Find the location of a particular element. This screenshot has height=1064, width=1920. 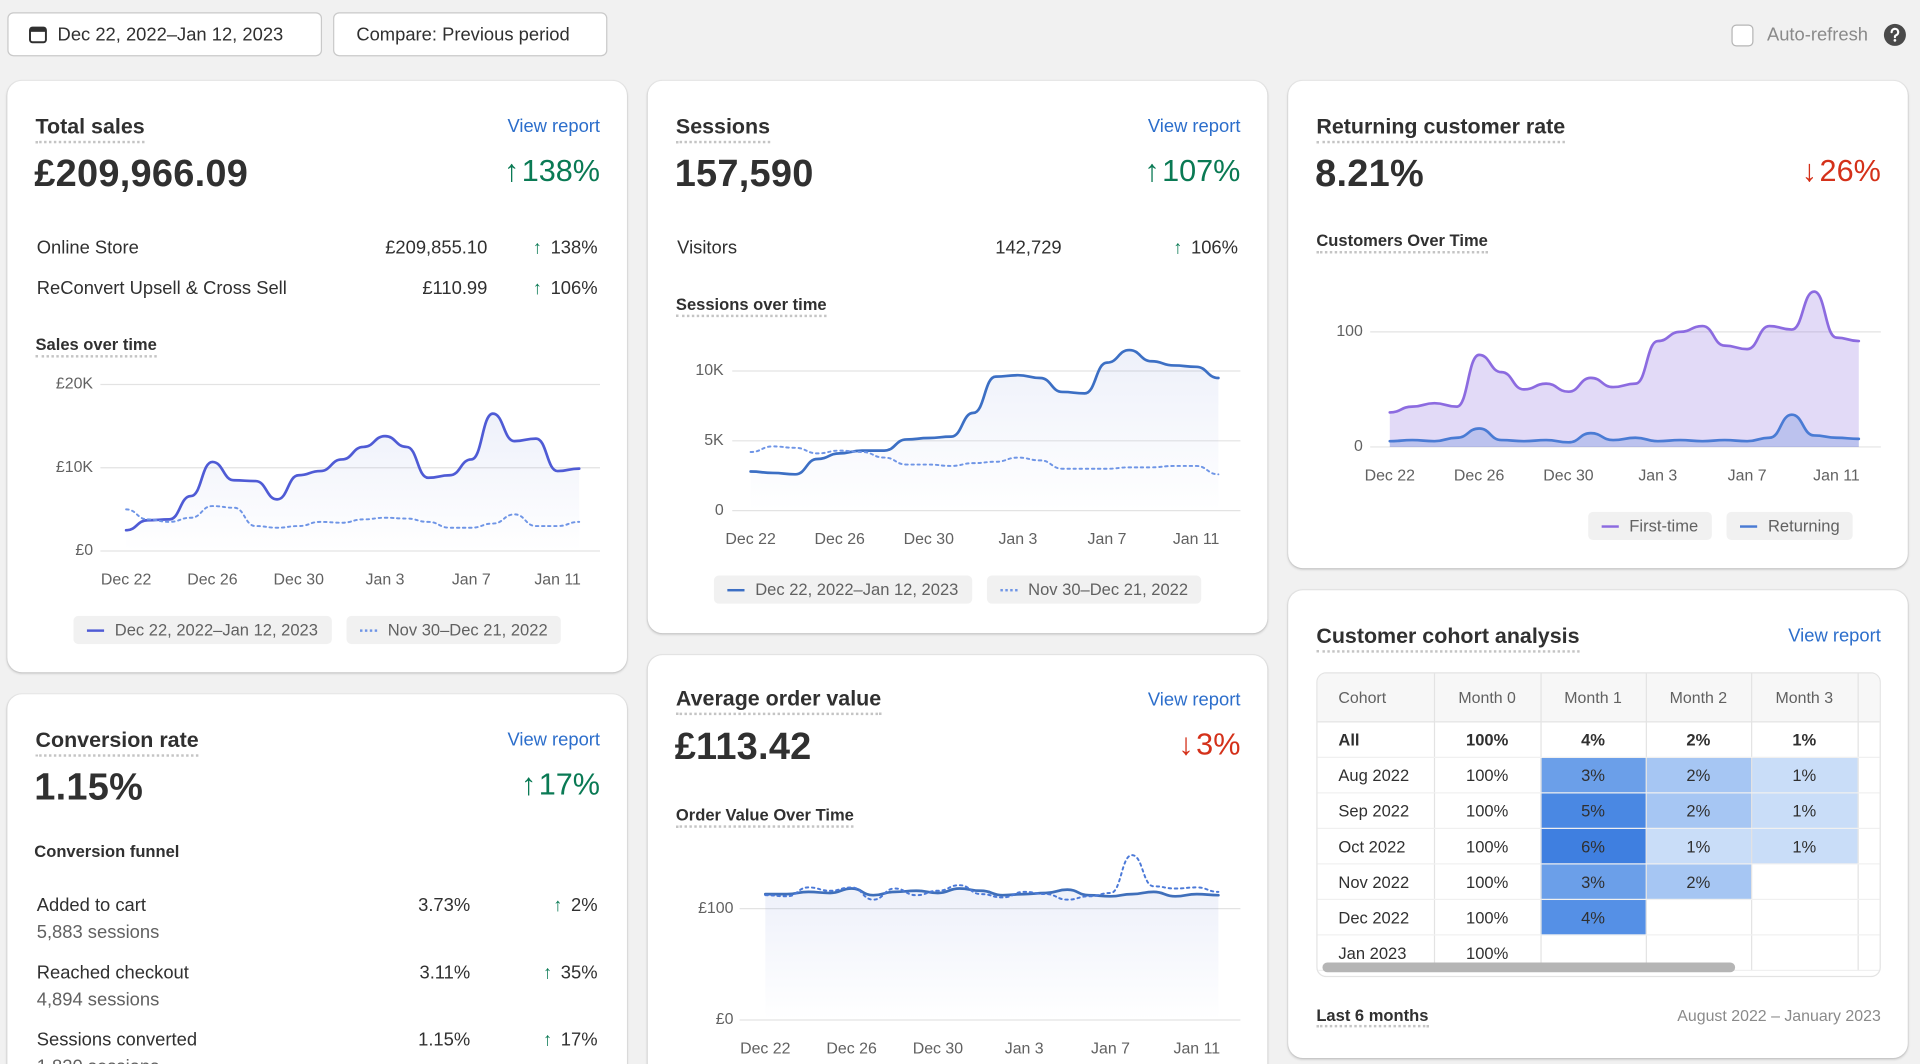

cohort-cell: All is located at coordinates (1376, 739).